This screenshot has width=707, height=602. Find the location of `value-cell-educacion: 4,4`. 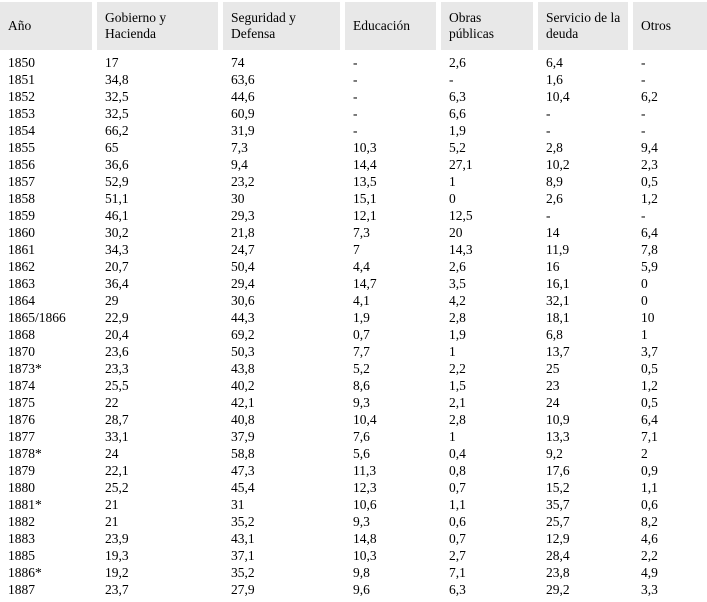

value-cell-educacion: 4,4 is located at coordinates (388, 266).